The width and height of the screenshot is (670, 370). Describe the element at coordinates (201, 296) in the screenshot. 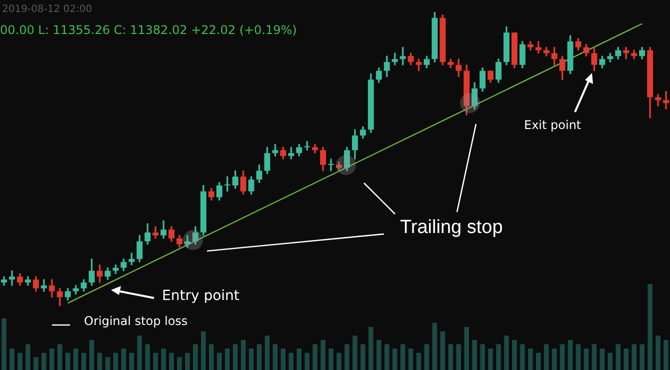

I see `annotation: Entry point` at that location.